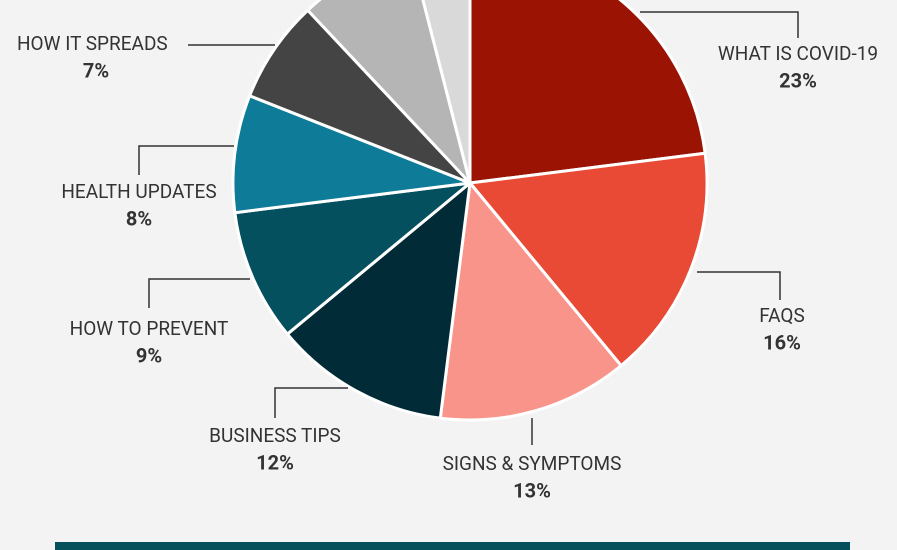 The width and height of the screenshot is (897, 550). Describe the element at coordinates (149, 328) in the screenshot. I see `slice-label: HOW TO PREVENT` at that location.